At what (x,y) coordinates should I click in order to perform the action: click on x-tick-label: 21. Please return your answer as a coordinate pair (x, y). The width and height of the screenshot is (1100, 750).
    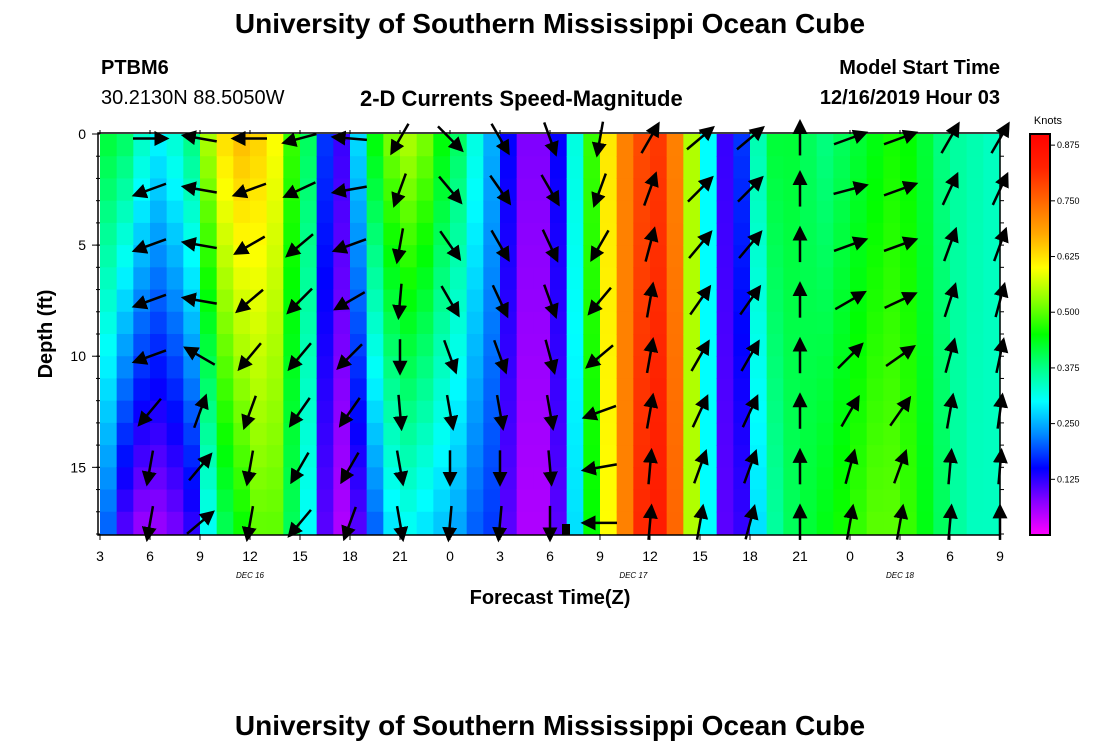
    Looking at the image, I should click on (800, 556).